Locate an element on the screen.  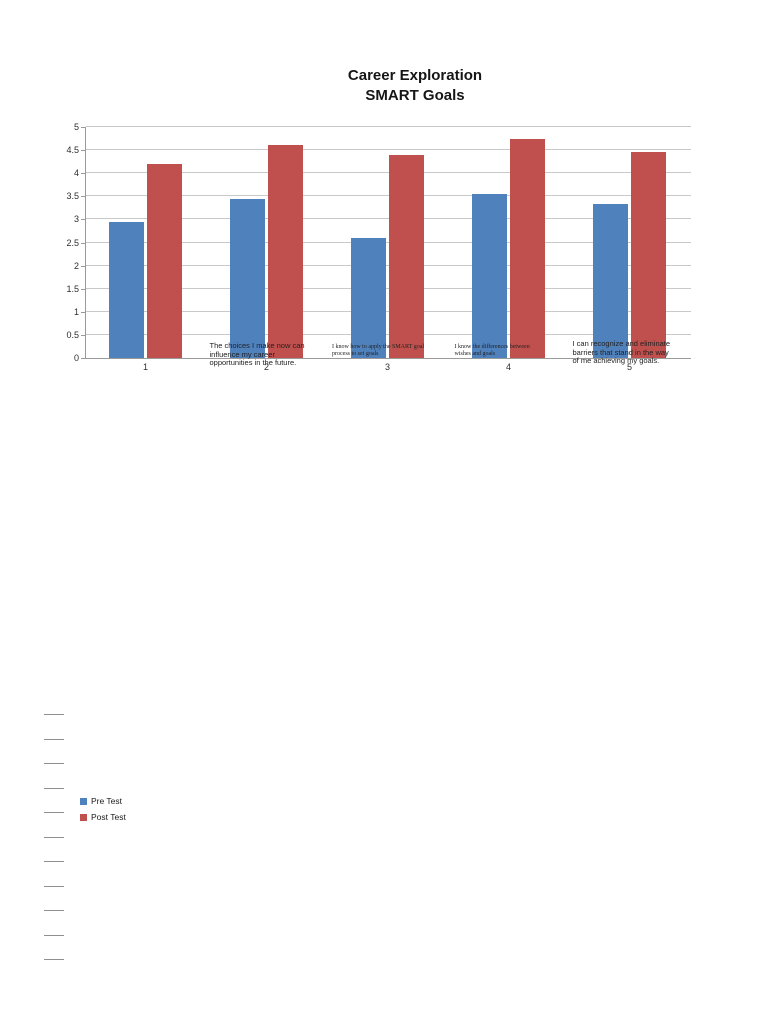
legend-label: Post Test is located at coordinates (108, 817).